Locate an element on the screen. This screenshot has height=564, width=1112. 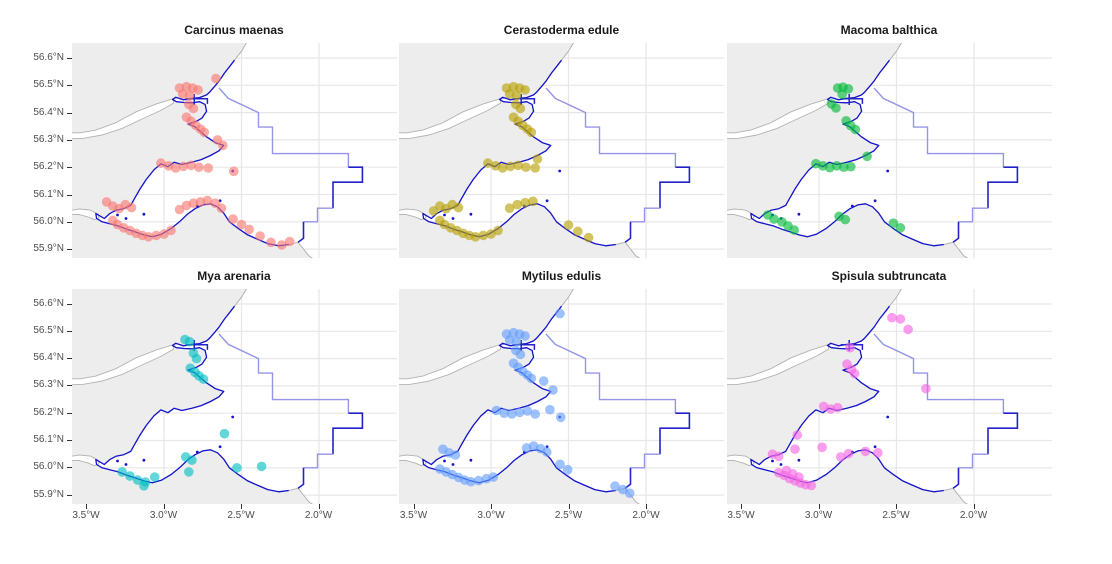
facet-title: Mytilus edulis is located at coordinates (561, 275).